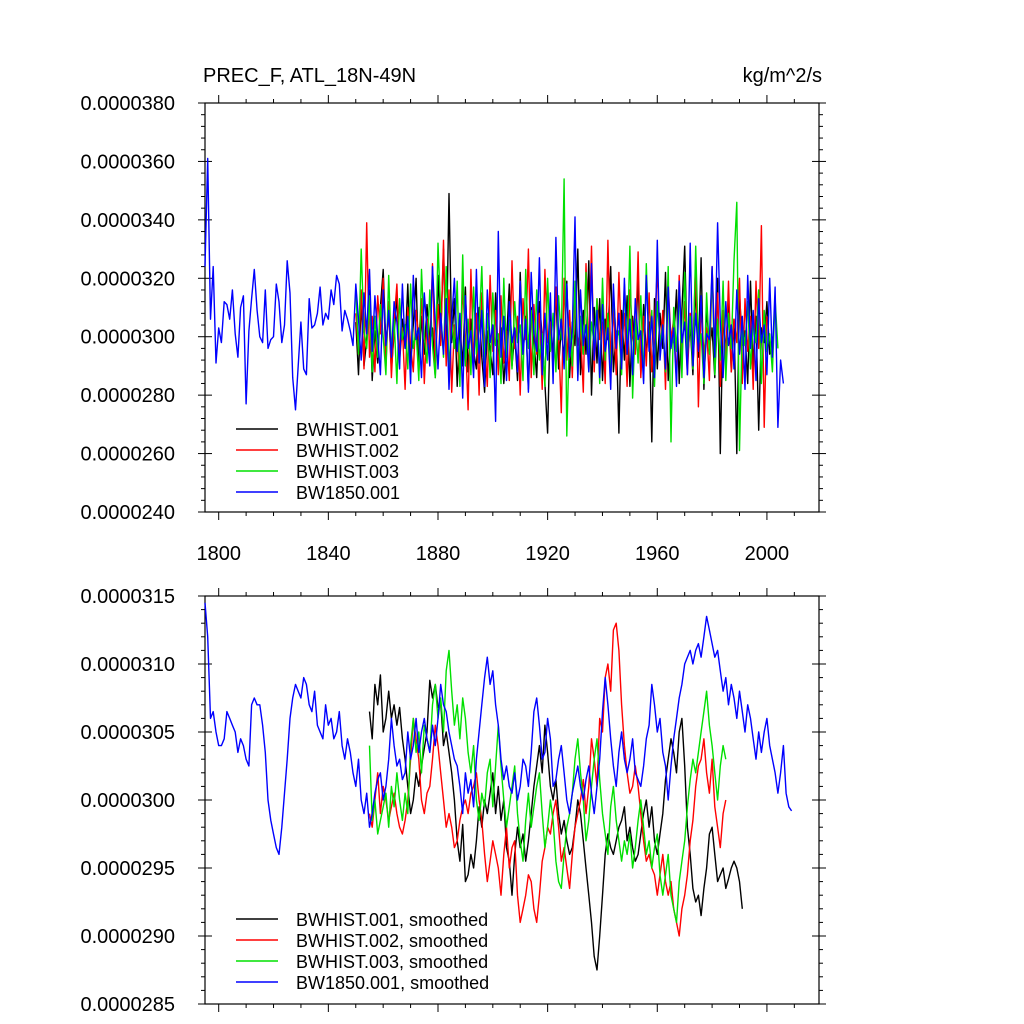 This screenshot has height=1024, width=1024. Describe the element at coordinates (127, 733) in the screenshot. I see `y-tick-label: 0.0000305` at that location.